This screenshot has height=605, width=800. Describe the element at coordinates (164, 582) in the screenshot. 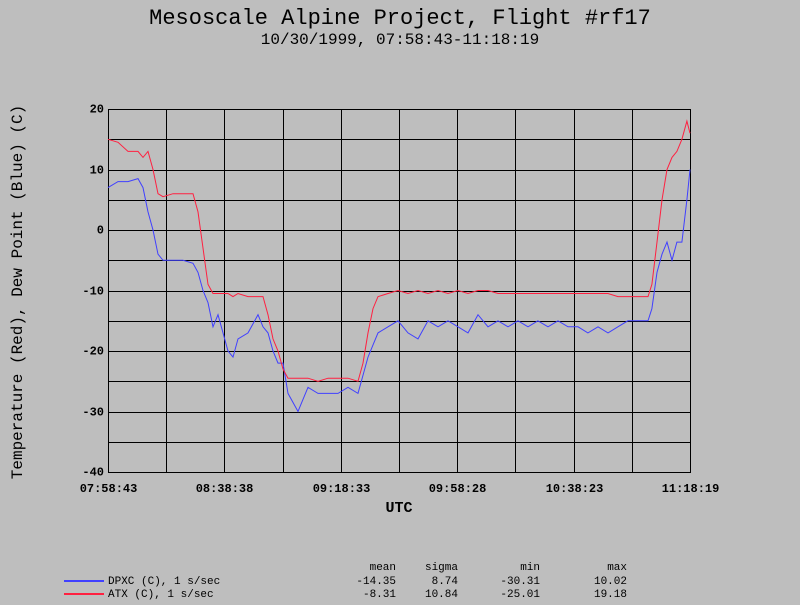

I see `legend-label: DPXC (C), 1 s/sec` at that location.